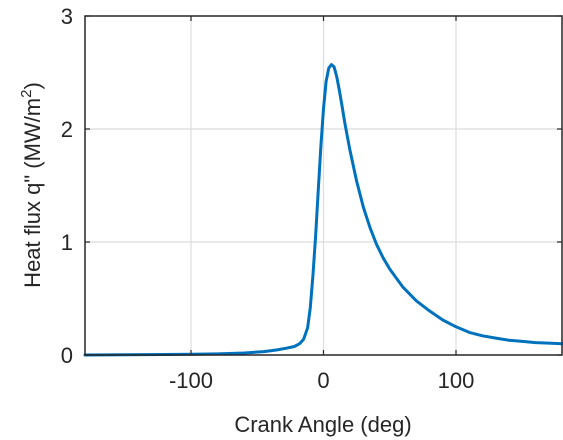  Describe the element at coordinates (323, 380) in the screenshot. I see `x-tick-label: 0` at that location.